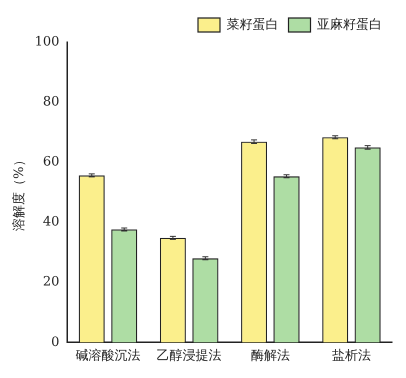  What do you see at coordinates (51, 102) in the screenshot?
I see `y-tick-label: 80` at bounding box center [51, 102].